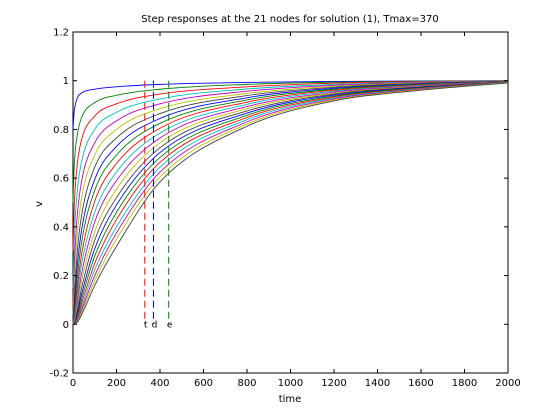 The image size is (560, 420). Describe the element at coordinates (59, 374) in the screenshot. I see `y-tick-label: -0.2` at that location.